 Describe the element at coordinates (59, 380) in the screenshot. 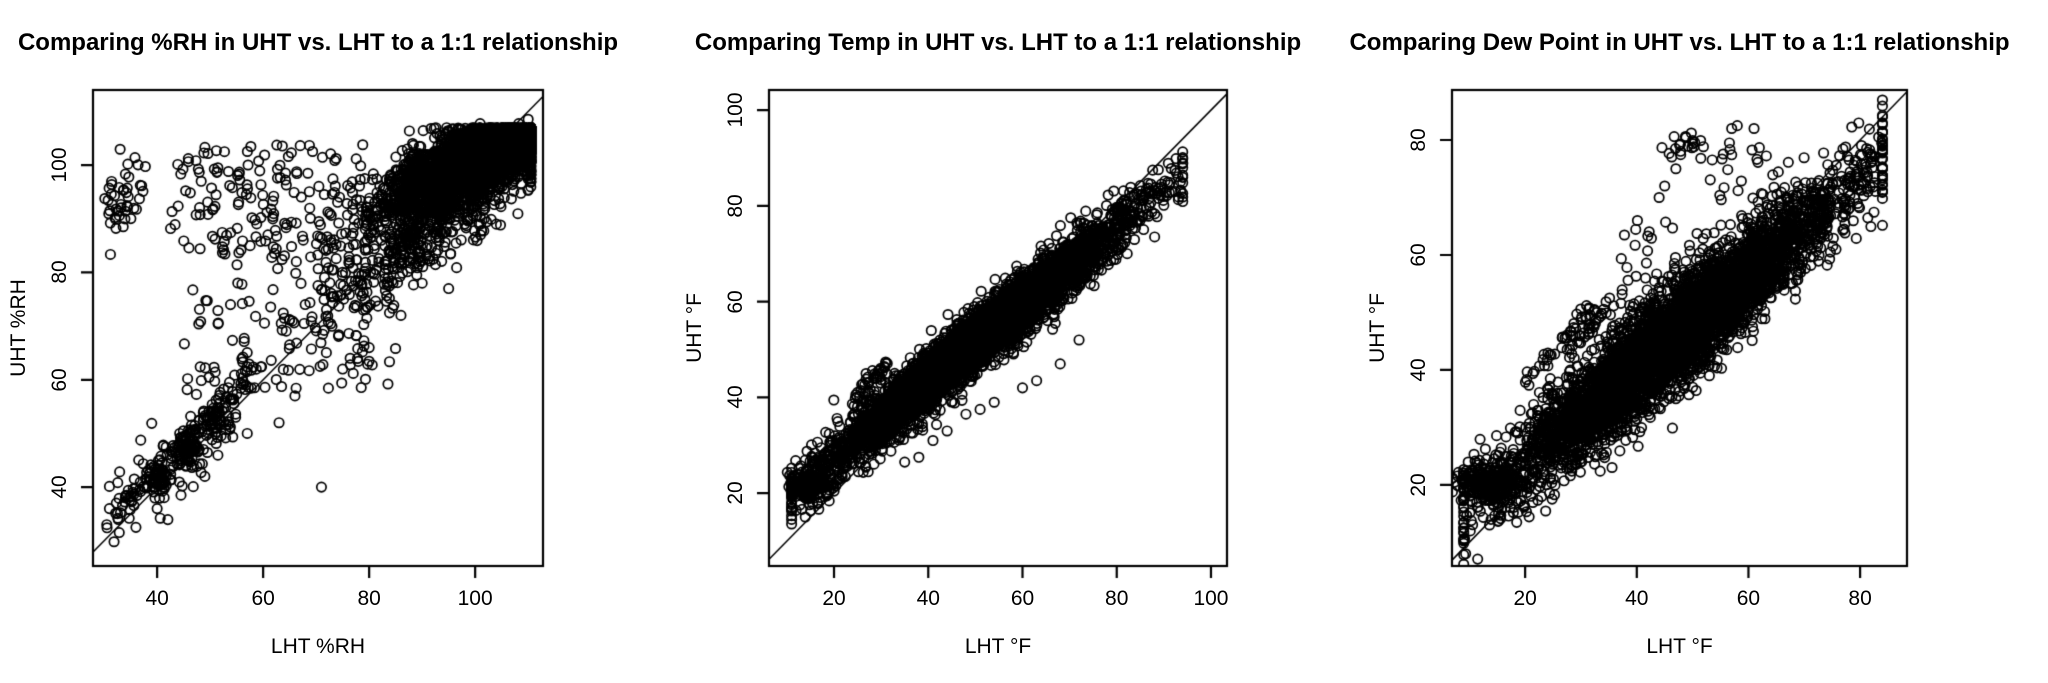

I see `panel-0-y-tick-label: 60` at that location.